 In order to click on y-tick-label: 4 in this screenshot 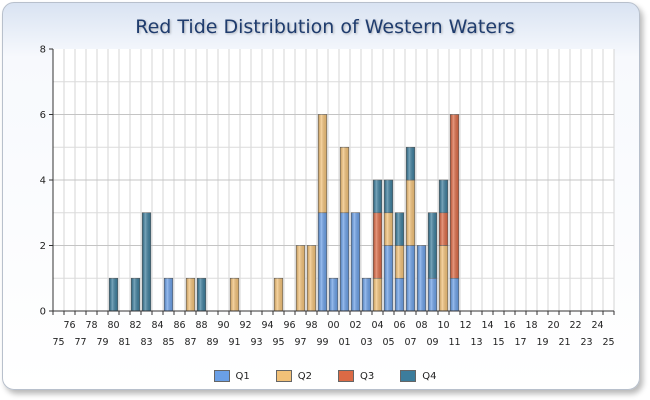, I will do `click(43, 181)`.